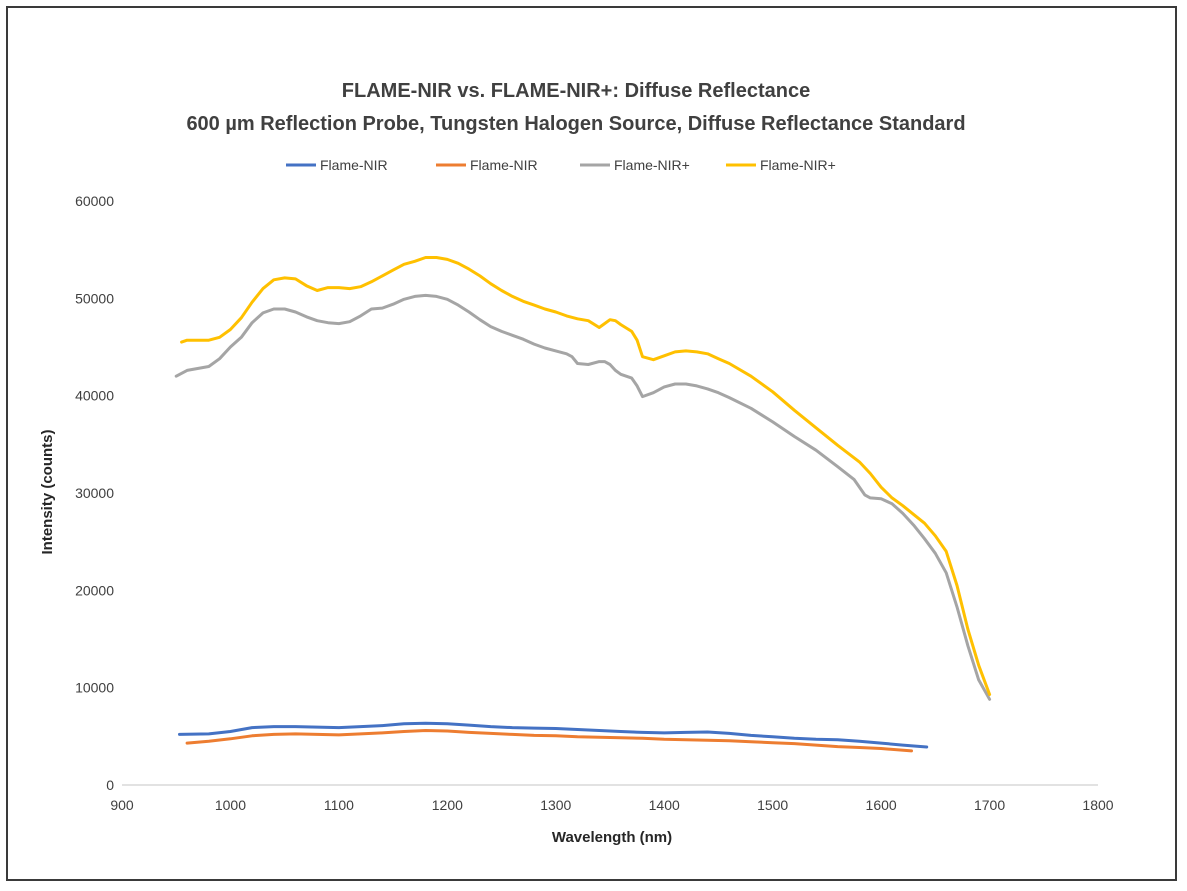 The image size is (1187, 891). I want to click on y-tick-label: 10000, so click(94, 688).